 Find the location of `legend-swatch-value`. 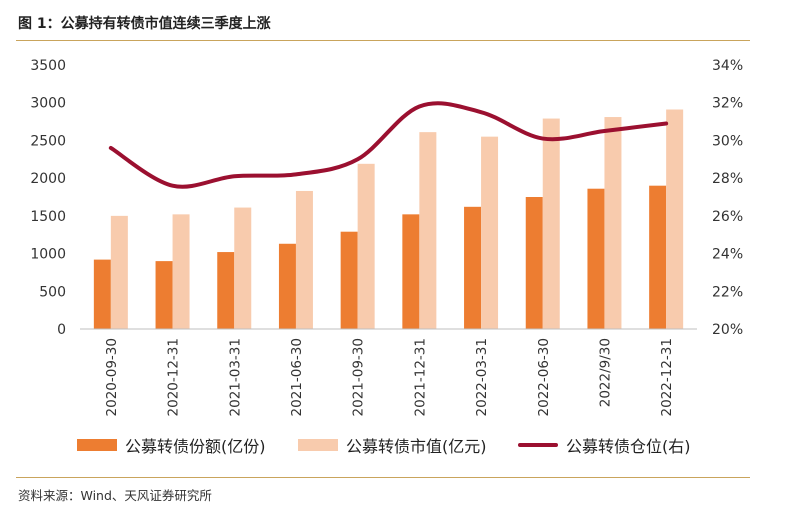

legend-swatch-value is located at coordinates (318, 445).